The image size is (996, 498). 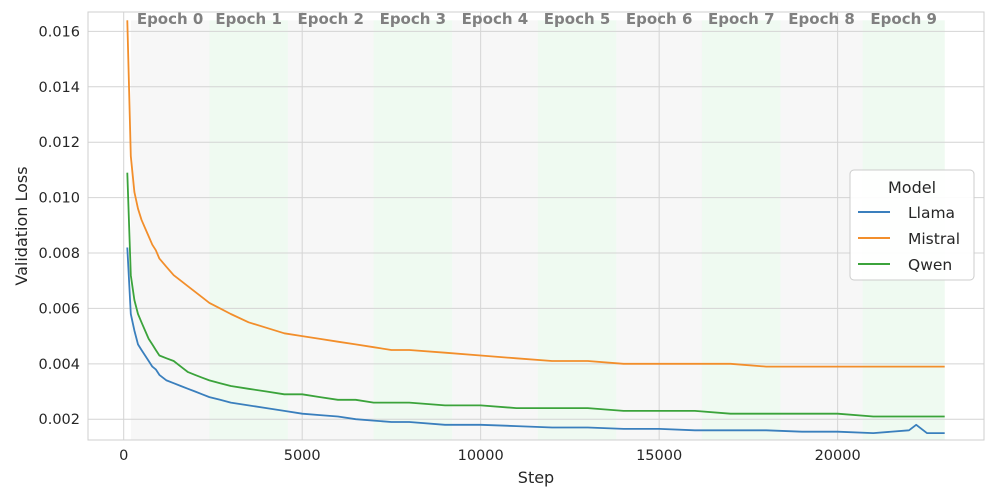 What do you see at coordinates (912, 187) in the screenshot?
I see `legend-title: Model` at bounding box center [912, 187].